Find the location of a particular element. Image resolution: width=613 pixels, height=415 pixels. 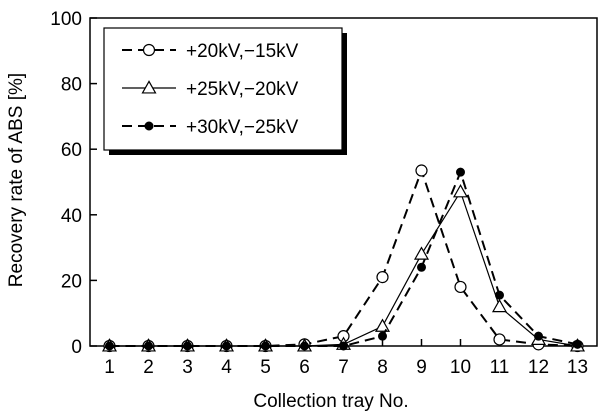

x-tick-label: 9 is located at coordinates (421, 367).